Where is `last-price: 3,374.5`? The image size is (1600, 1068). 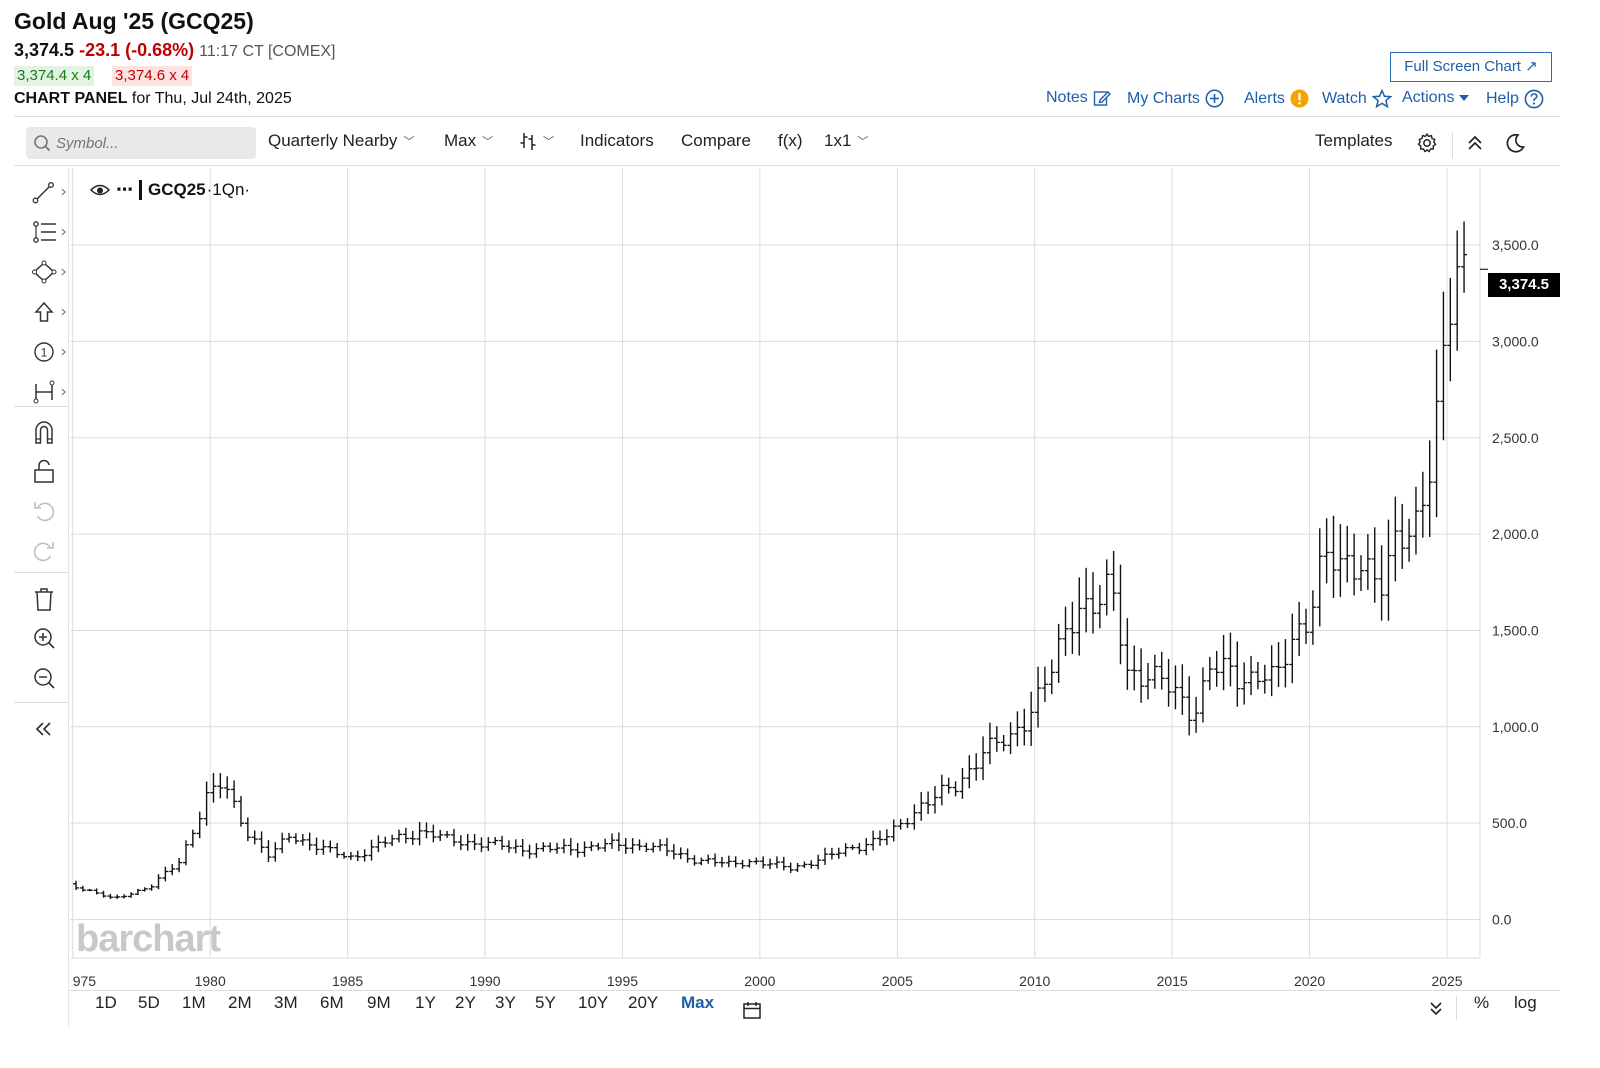
last-price: 3,374.5 is located at coordinates (44, 50).